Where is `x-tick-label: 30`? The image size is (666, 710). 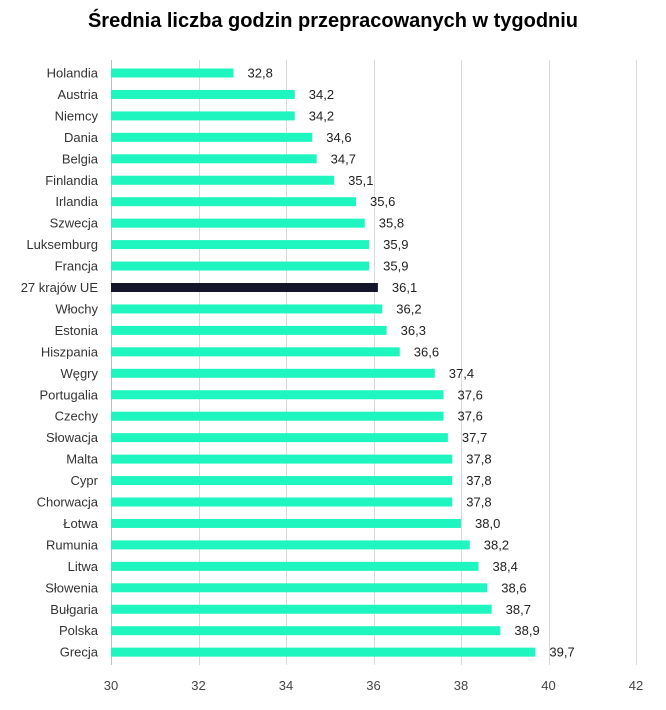
x-tick-label: 30 is located at coordinates (111, 685).